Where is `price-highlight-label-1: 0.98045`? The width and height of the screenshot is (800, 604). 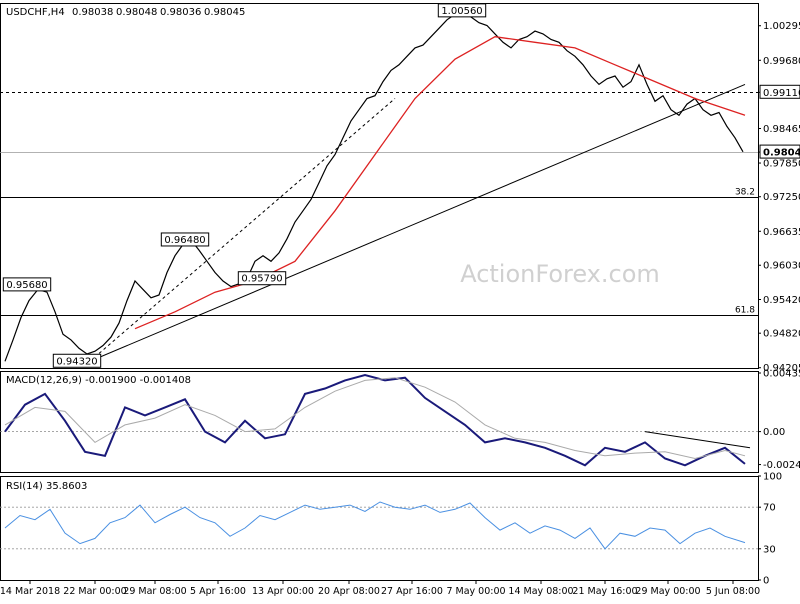 price-highlight-label-1: 0.98045 is located at coordinates (781, 153).